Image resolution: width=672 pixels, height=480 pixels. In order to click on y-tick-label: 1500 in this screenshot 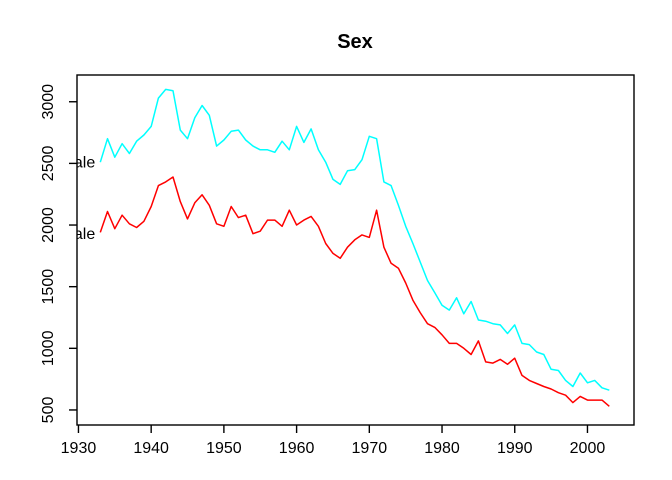, I will do `click(48, 287)`.